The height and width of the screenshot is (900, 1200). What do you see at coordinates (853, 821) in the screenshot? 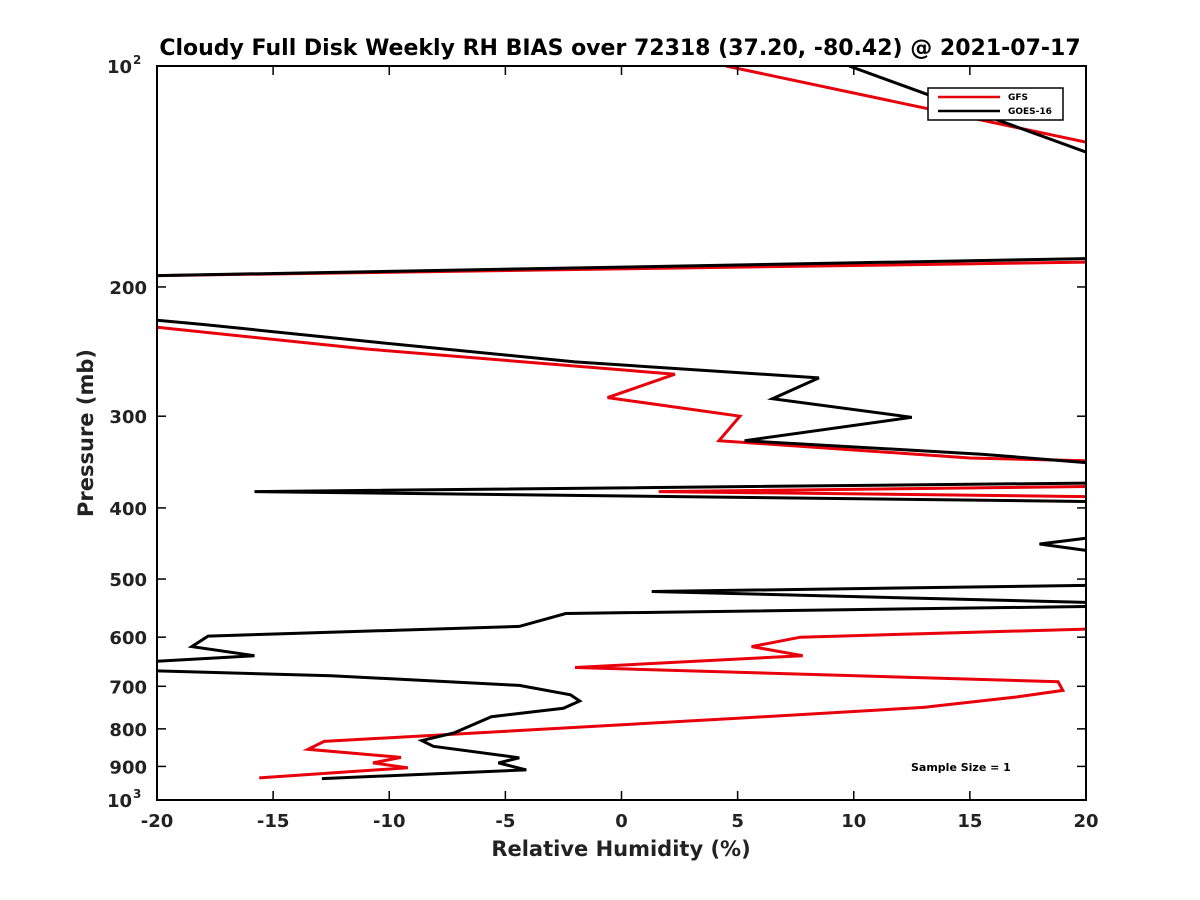
I see `x-tick-label: 10` at bounding box center [853, 821].